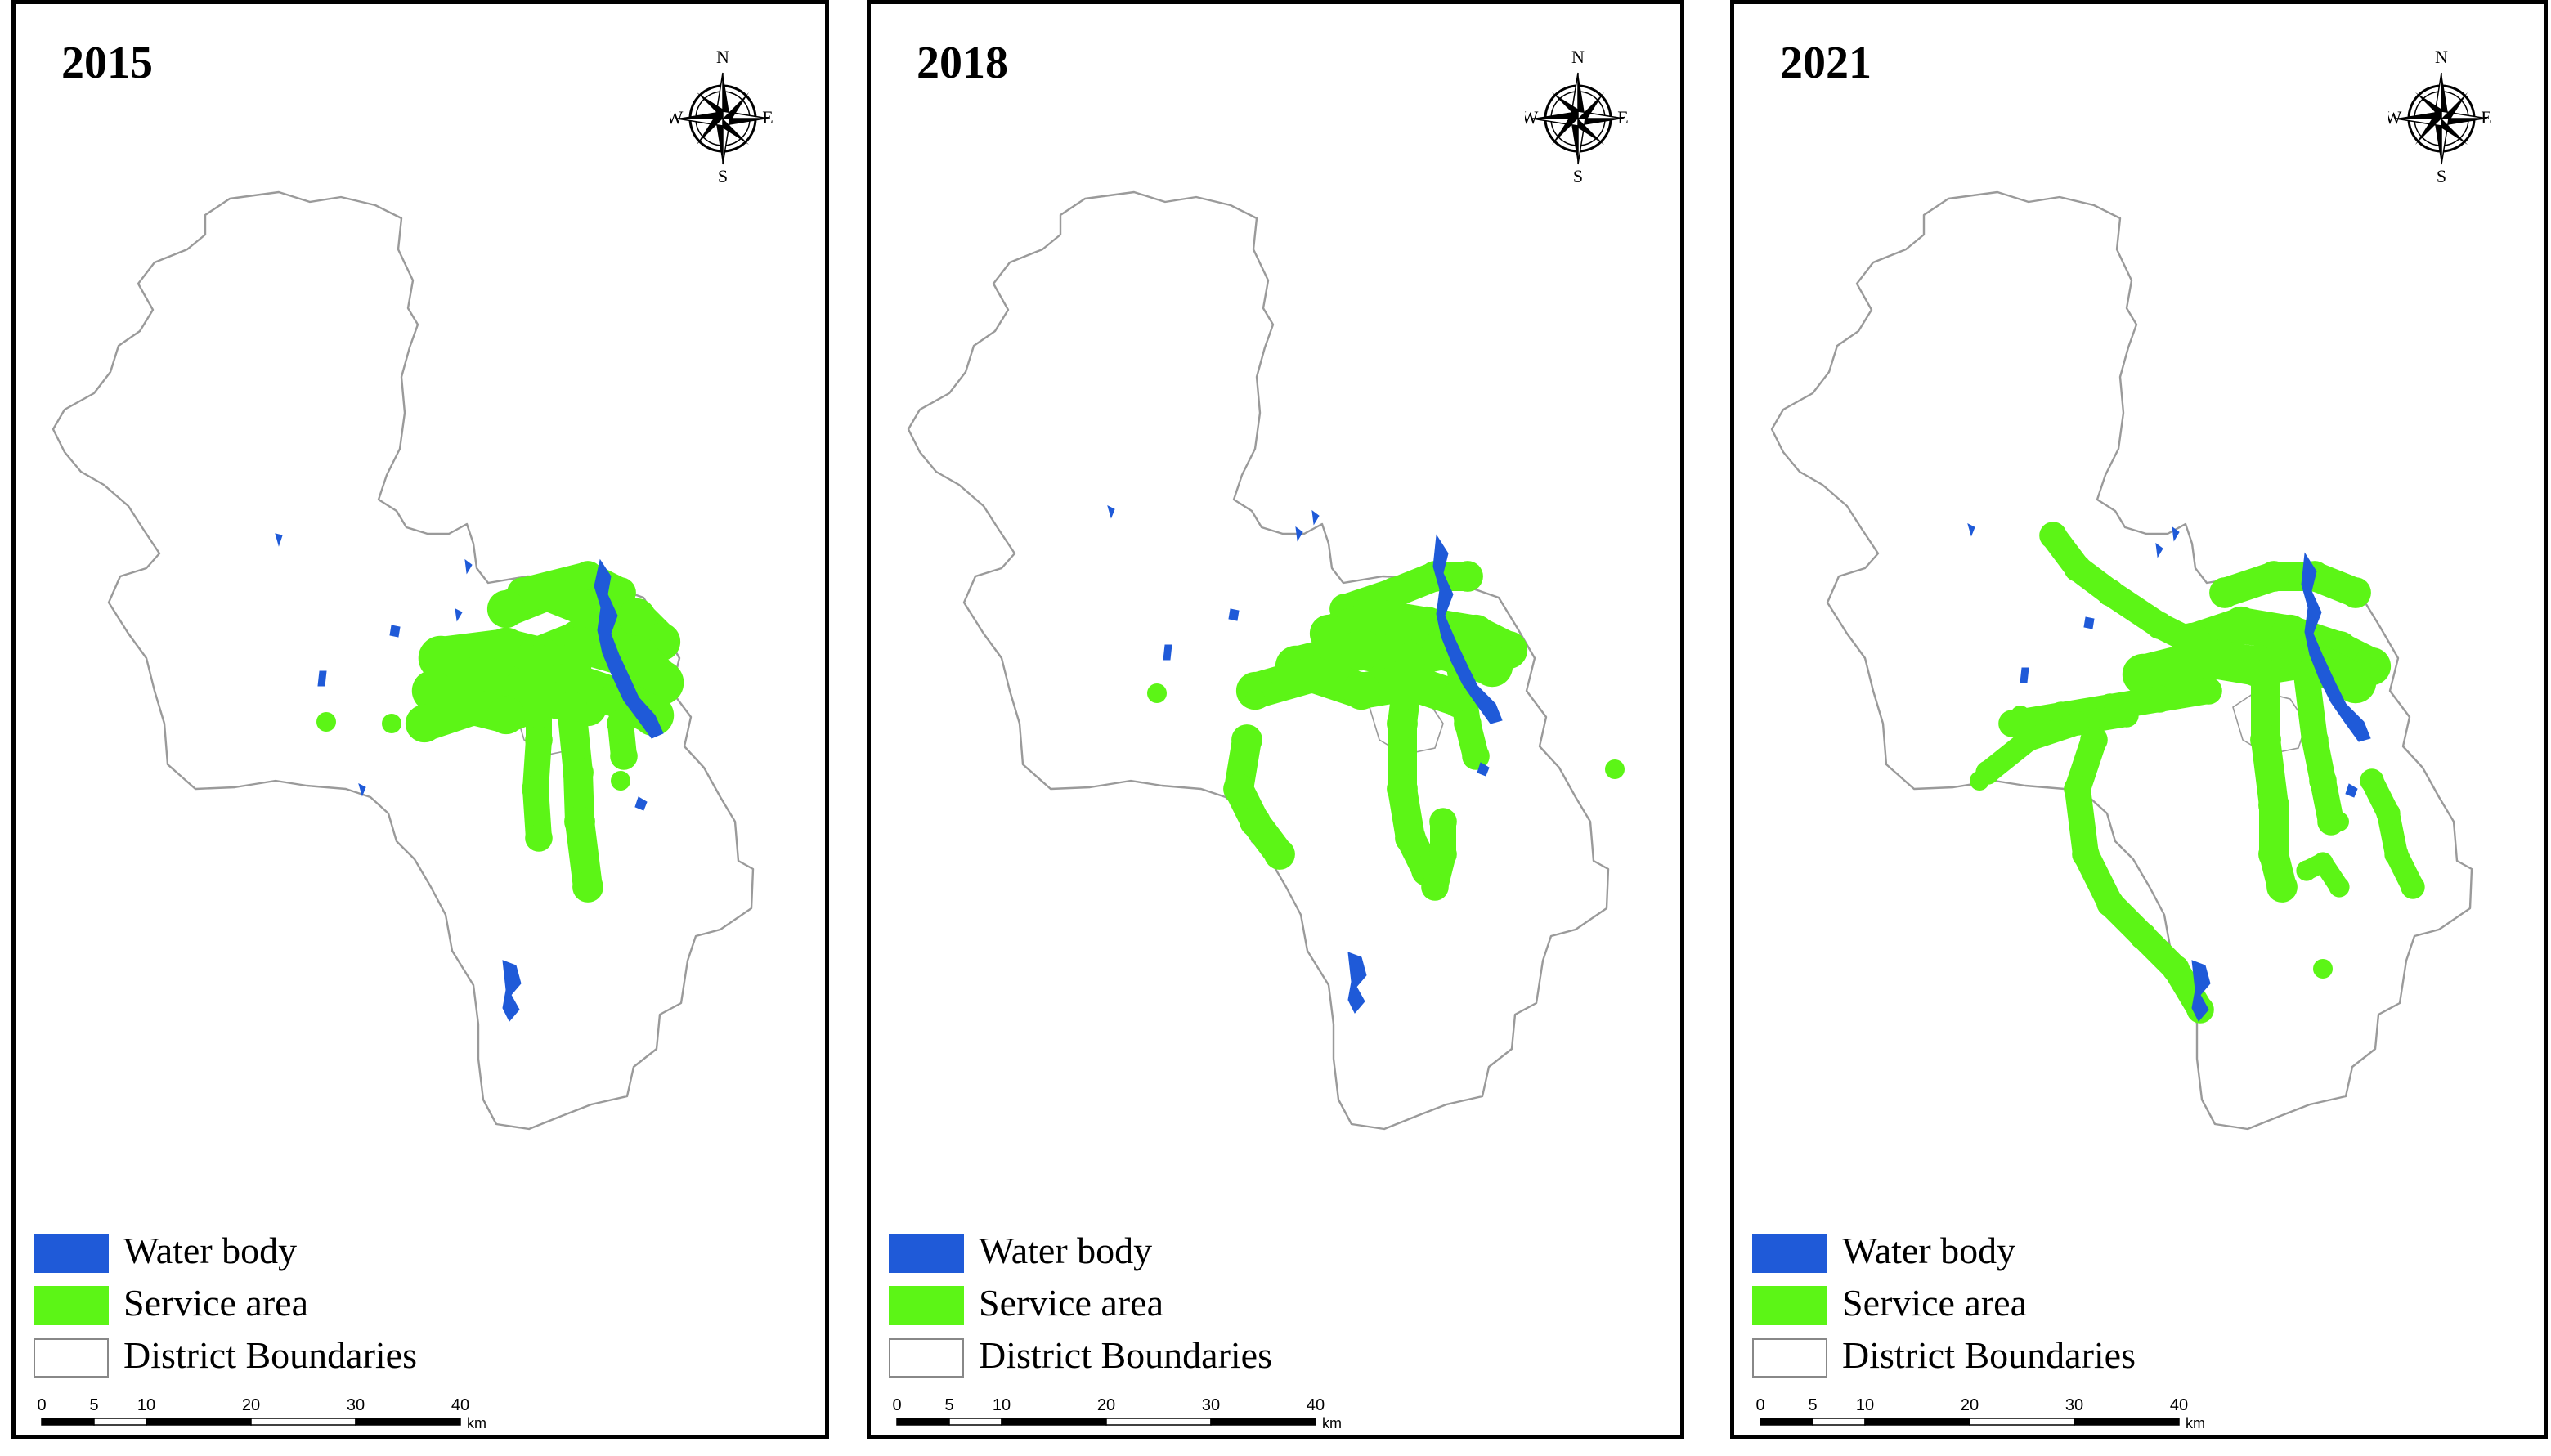  What do you see at coordinates (476, 1423) in the screenshot?
I see `scale-bar-unit: km` at bounding box center [476, 1423].